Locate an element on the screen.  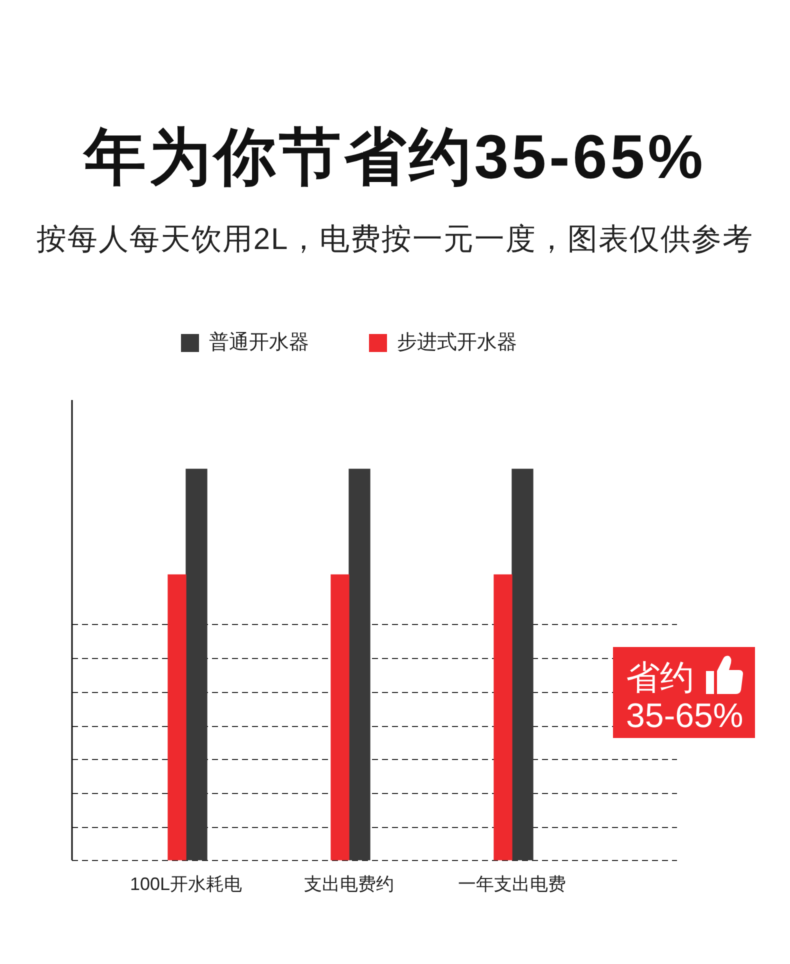
chart-title: 年为你节省约35-65% is located at coordinates (394, 157).